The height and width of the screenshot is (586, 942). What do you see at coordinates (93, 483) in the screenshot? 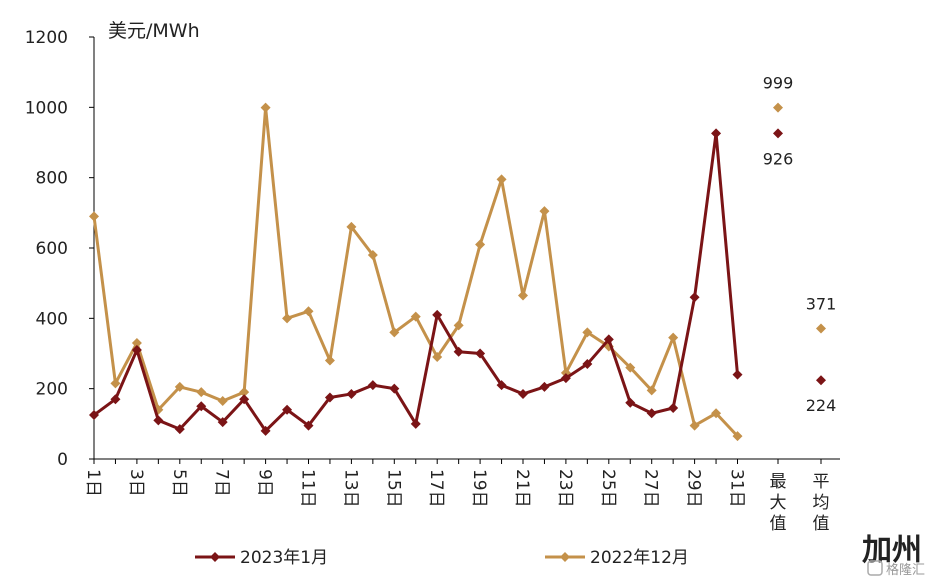
I see `x-tick-label: 1日` at bounding box center [93, 483].